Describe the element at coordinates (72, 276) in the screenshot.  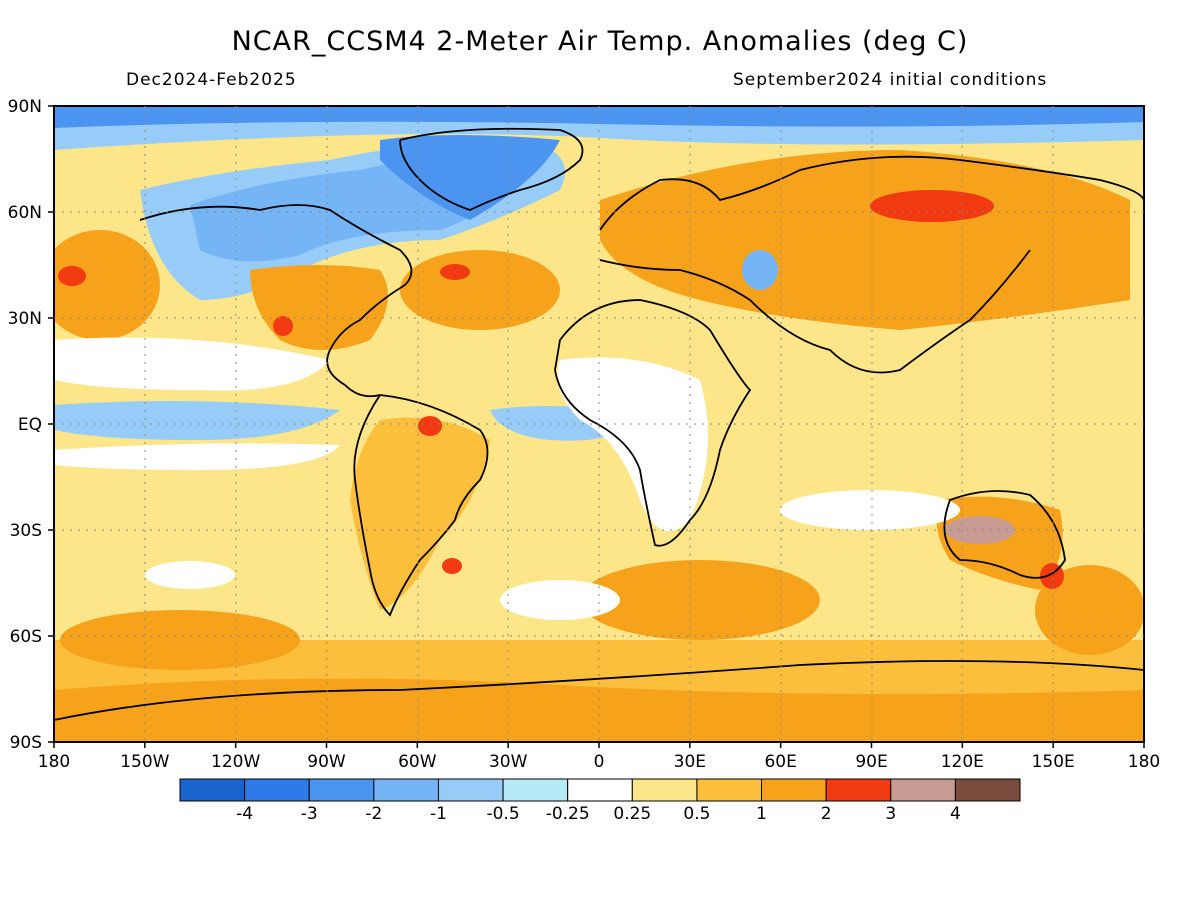
I see `north-pacific-hot-spot` at that location.